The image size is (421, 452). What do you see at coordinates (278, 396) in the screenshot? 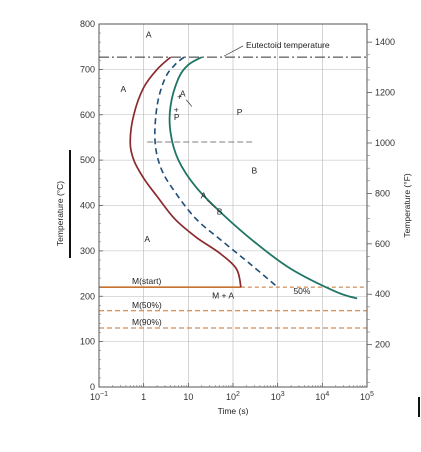
I see `x-tick-label: 10³` at bounding box center [278, 396].